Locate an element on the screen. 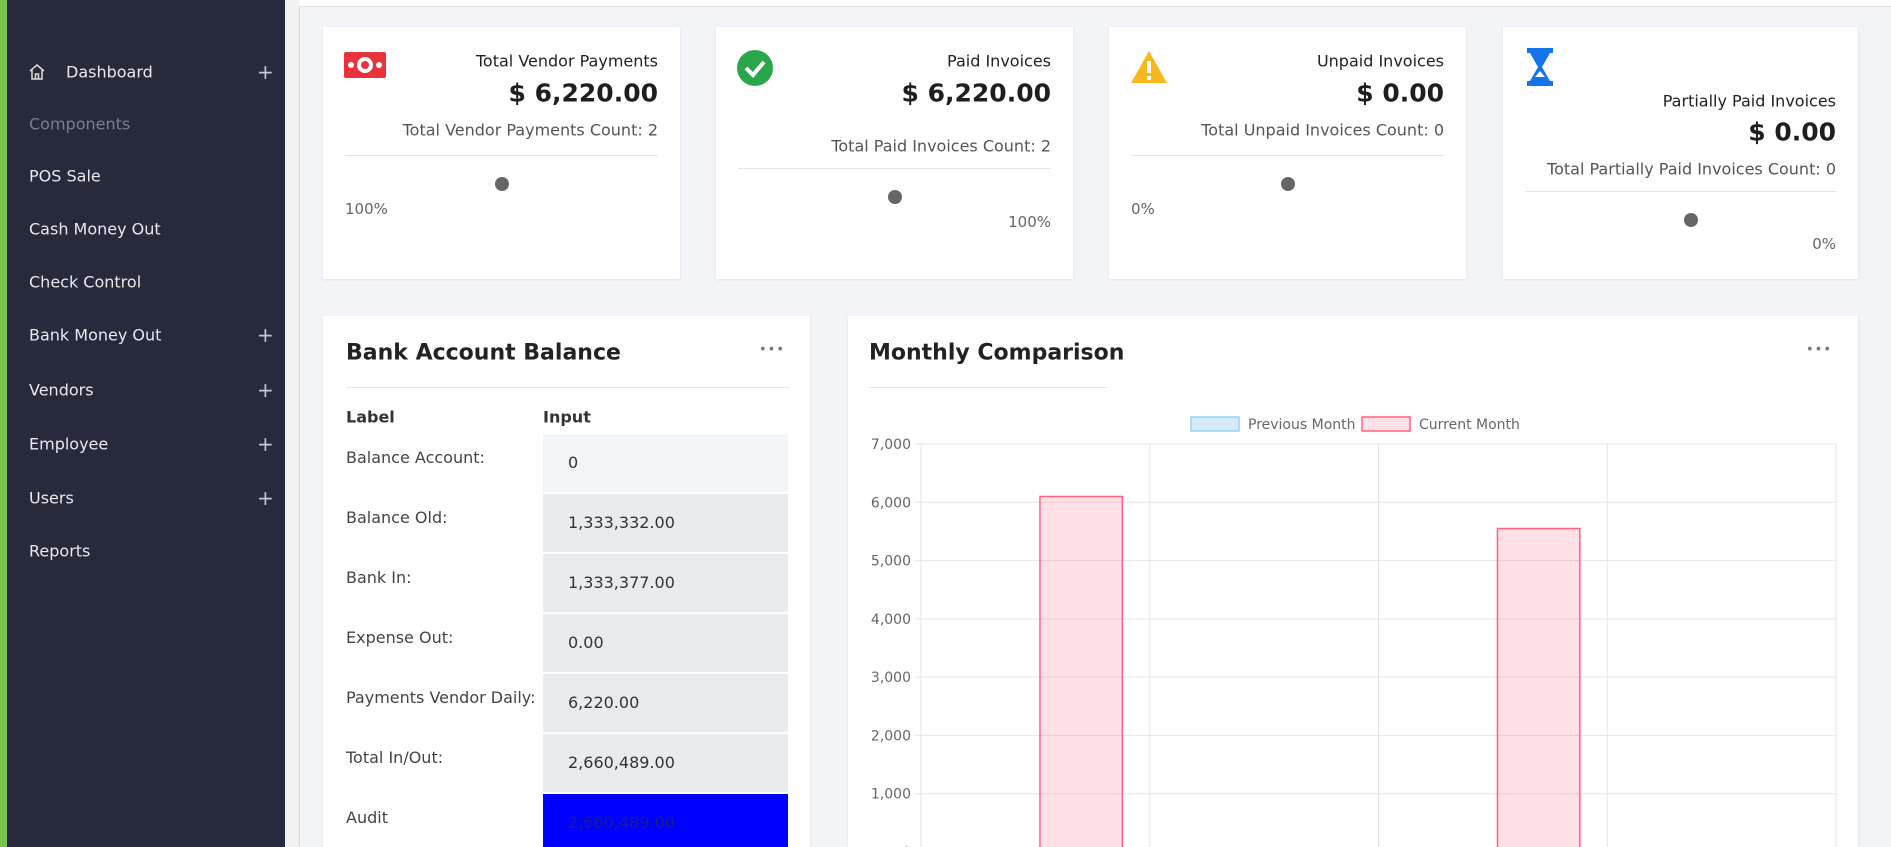  card-count: Total Paid Invoices Count: 2 is located at coordinates (941, 146).